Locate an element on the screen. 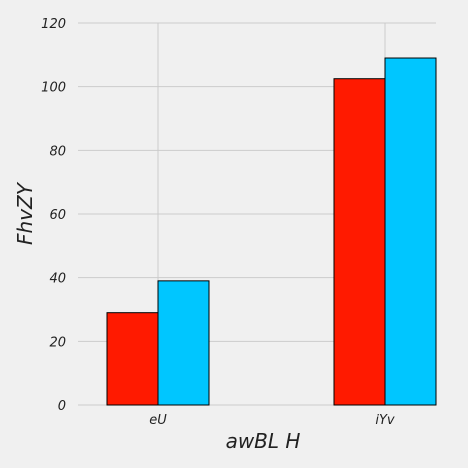 The image size is (468, 468). y-axis-title: FhvZY is located at coordinates (25, 213).